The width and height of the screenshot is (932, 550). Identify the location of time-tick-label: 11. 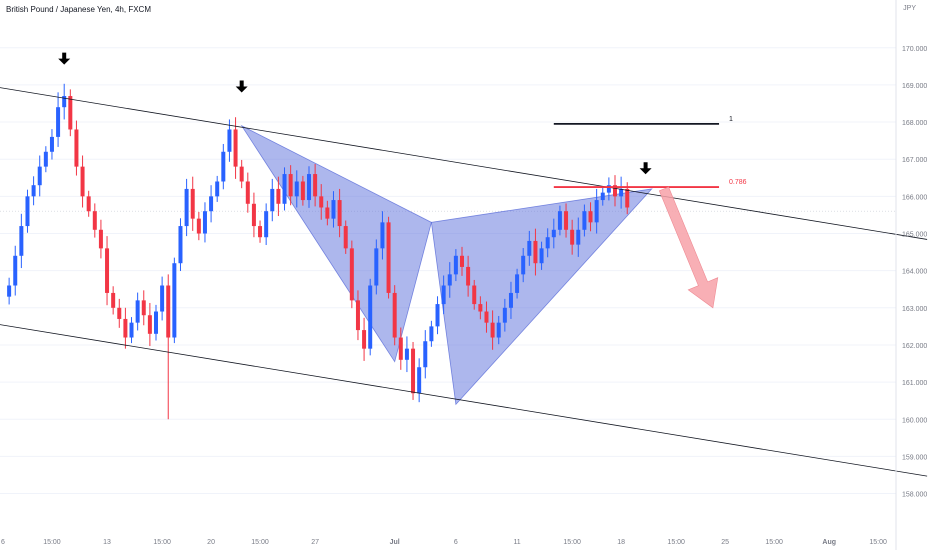
(516, 542).